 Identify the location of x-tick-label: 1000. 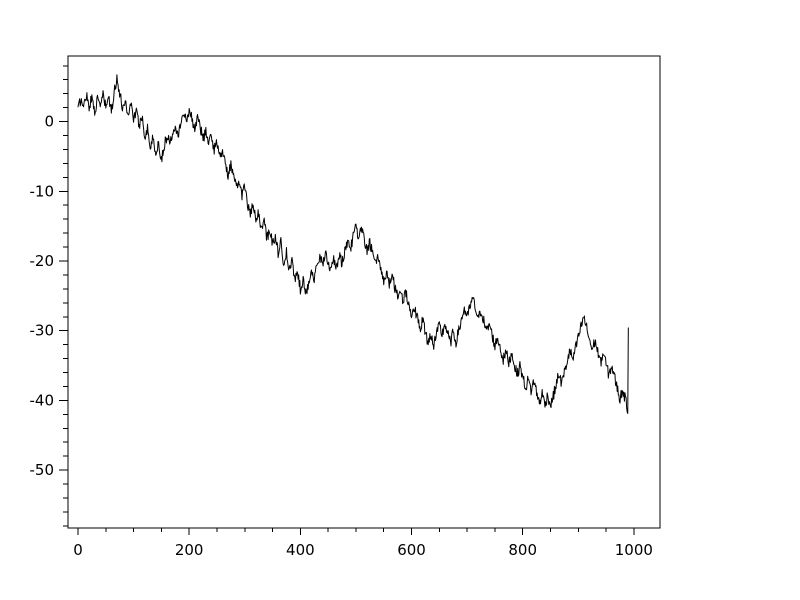
(634, 550).